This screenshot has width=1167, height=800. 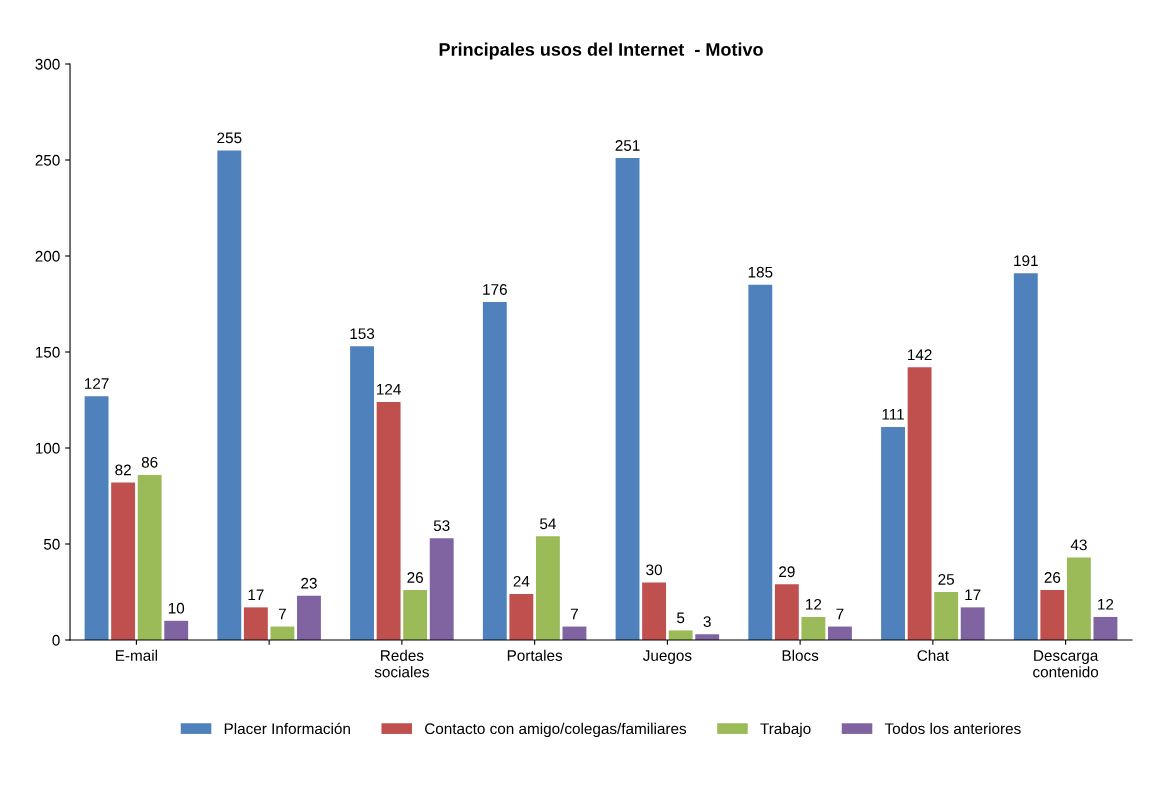 What do you see at coordinates (933, 655) in the screenshot?
I see `x-tick-label: Chat` at bounding box center [933, 655].